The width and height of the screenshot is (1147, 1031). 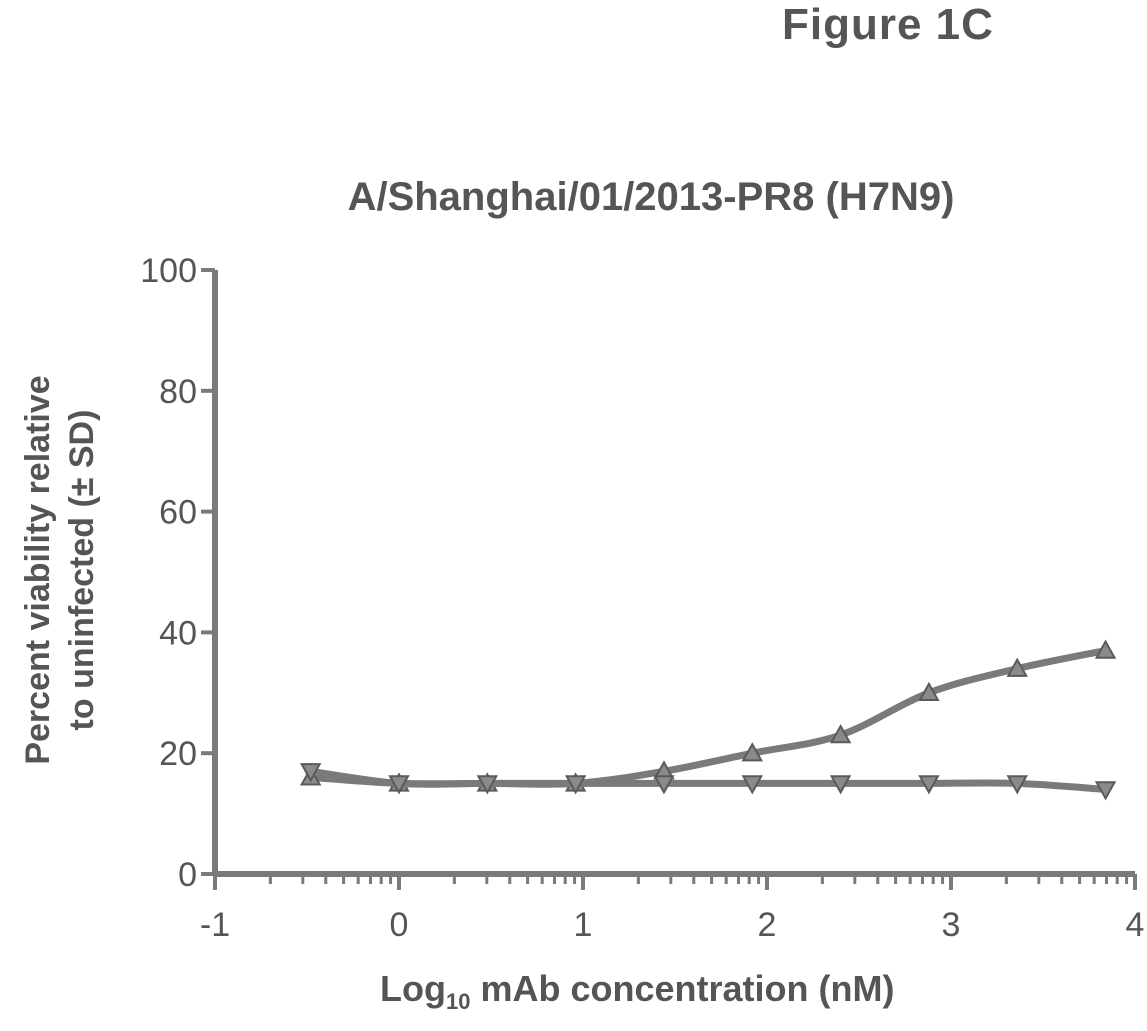 What do you see at coordinates (178, 392) in the screenshot?
I see `y-tick-label: 80` at bounding box center [178, 392].